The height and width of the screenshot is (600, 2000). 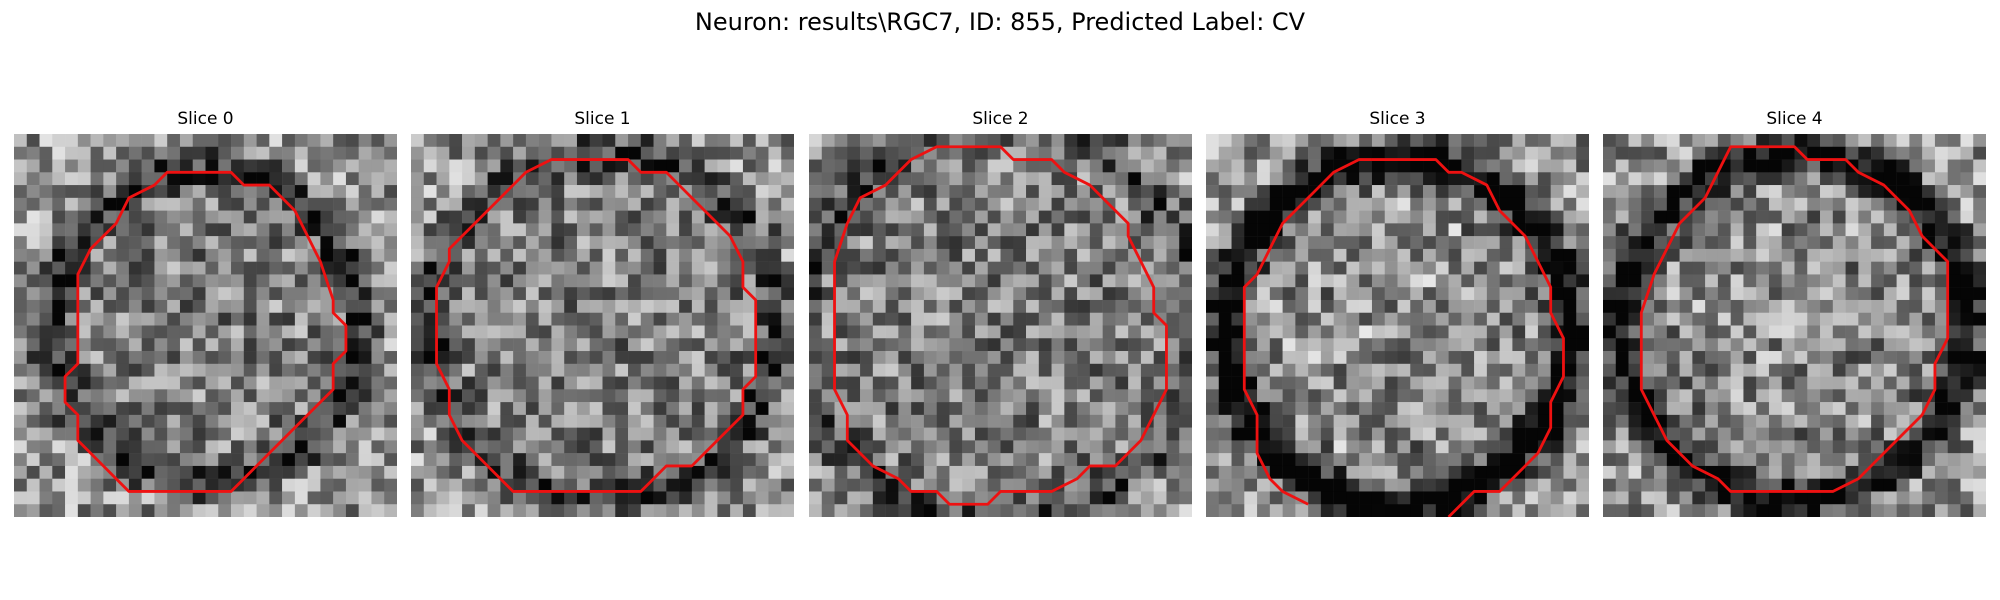 What do you see at coordinates (1397, 119) in the screenshot?
I see `panel-title-slice-3: Slice 3` at bounding box center [1397, 119].